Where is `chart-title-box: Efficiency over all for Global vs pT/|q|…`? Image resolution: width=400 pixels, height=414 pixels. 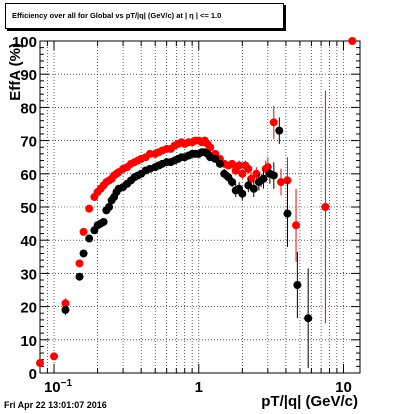 chart-title-box: Efficiency over all for Global vs pT/|q|… is located at coordinates (144, 16).